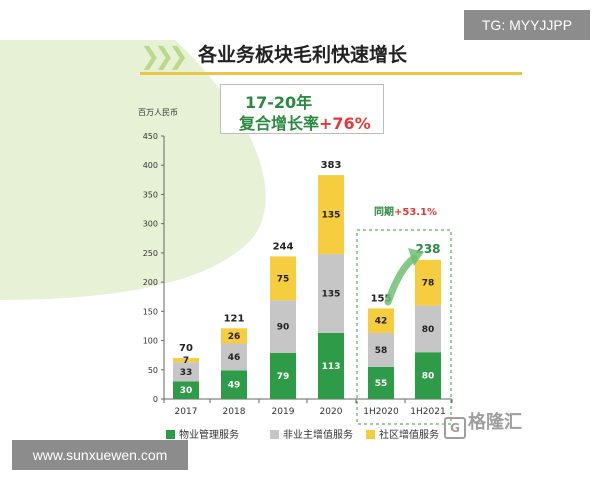 The height and width of the screenshot is (480, 600). I want to click on bar-value-label: 55, so click(381, 384).